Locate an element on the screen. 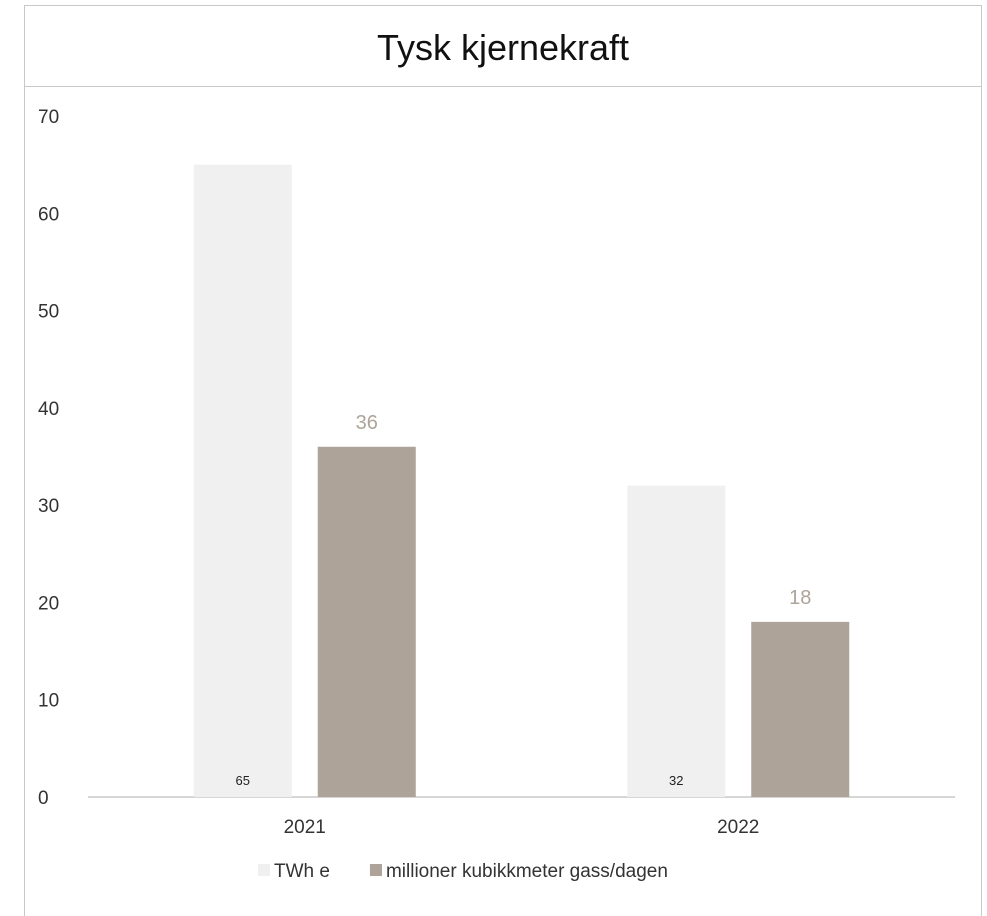 This screenshot has width=987, height=916. chart-title: Tysk kjernekraft is located at coordinates (503, 47).